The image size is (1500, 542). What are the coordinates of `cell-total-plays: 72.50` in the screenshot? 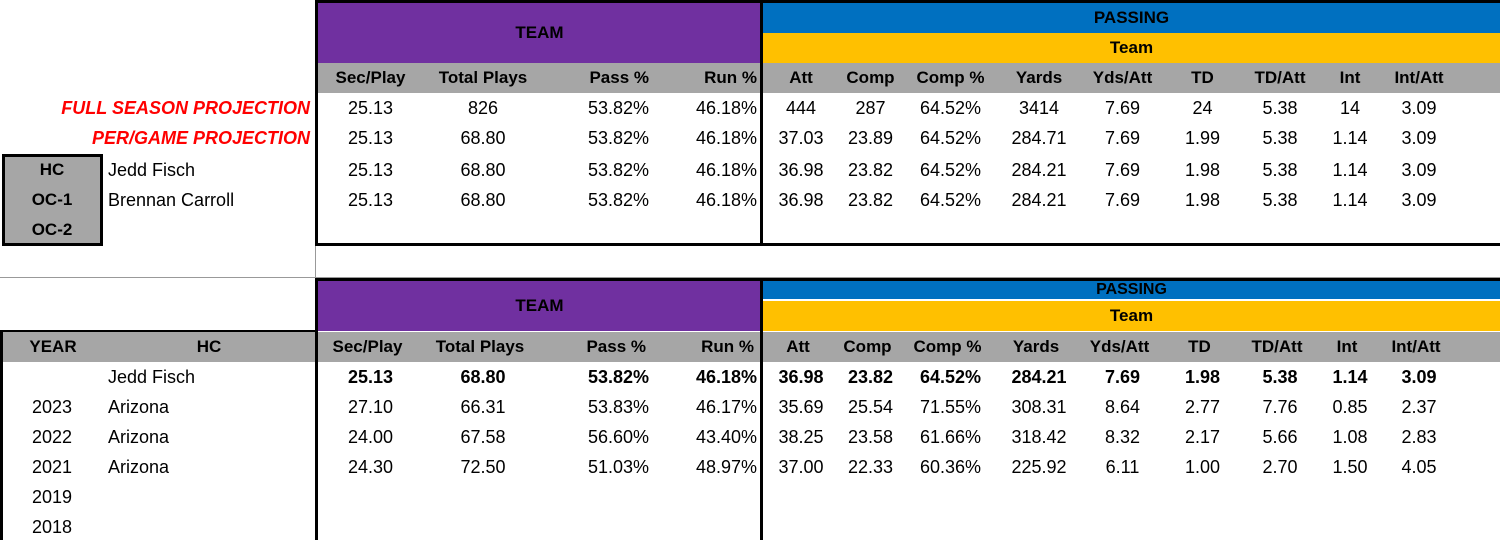 It's located at (483, 466).